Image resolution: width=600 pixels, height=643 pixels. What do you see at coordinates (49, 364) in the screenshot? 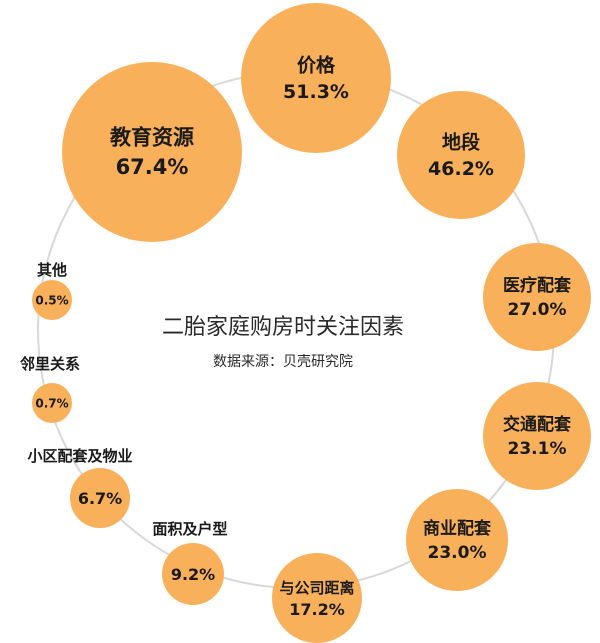
I see `bubble-label-8: 邻里关系` at bounding box center [49, 364].